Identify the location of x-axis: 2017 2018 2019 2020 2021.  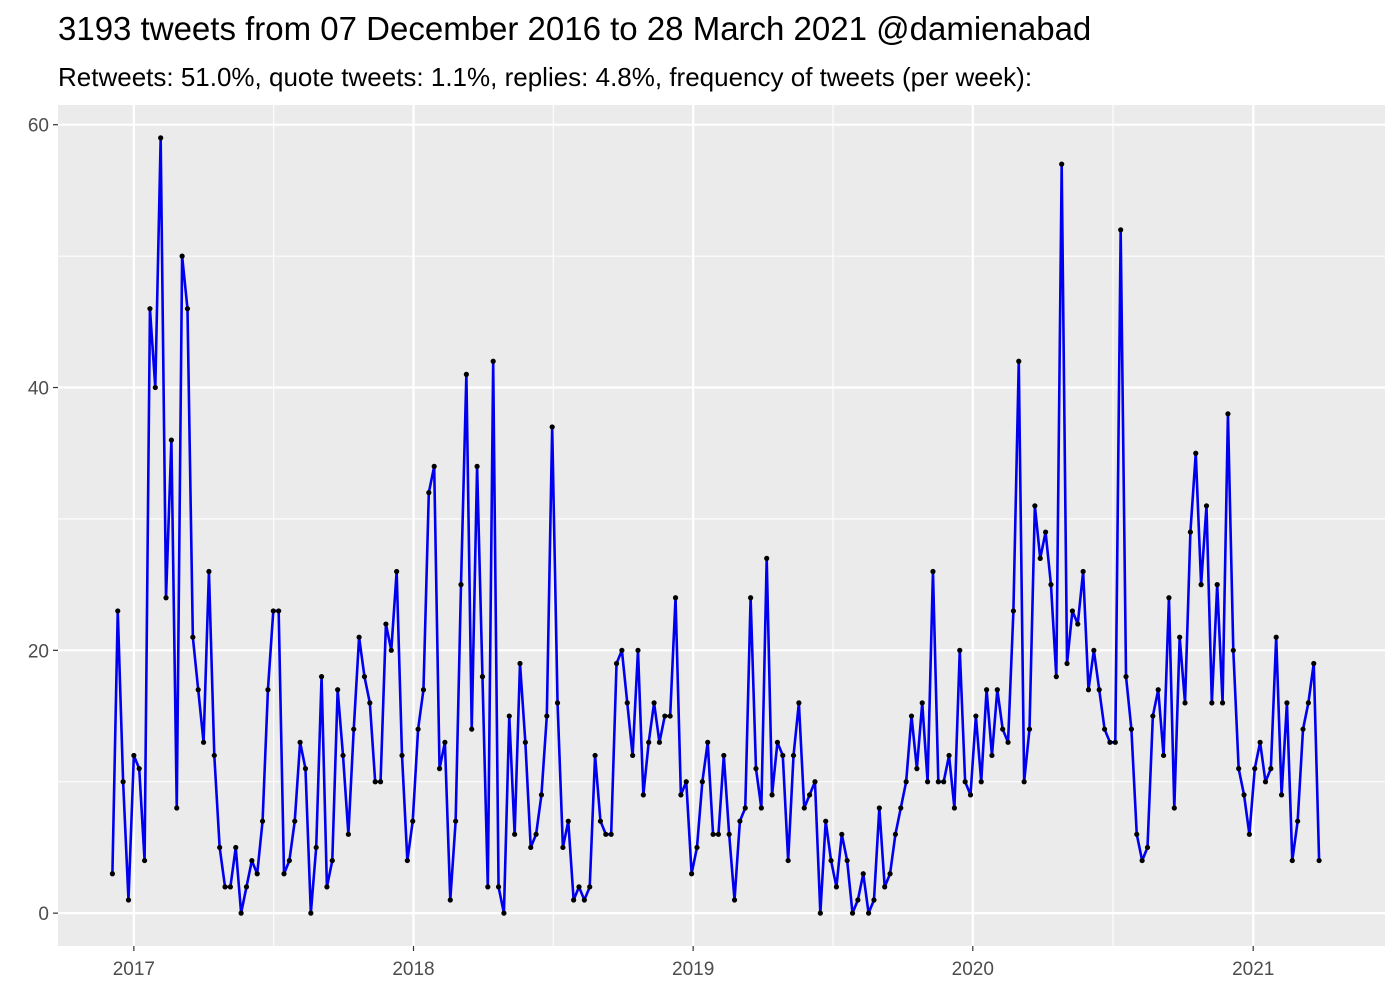
(693, 963).